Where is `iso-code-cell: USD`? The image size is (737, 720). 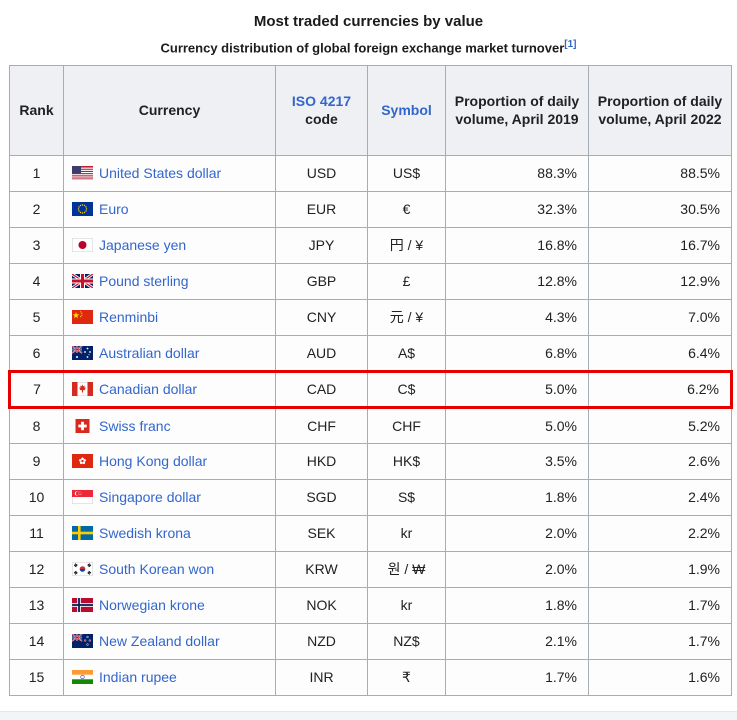 iso-code-cell: USD is located at coordinates (321, 174).